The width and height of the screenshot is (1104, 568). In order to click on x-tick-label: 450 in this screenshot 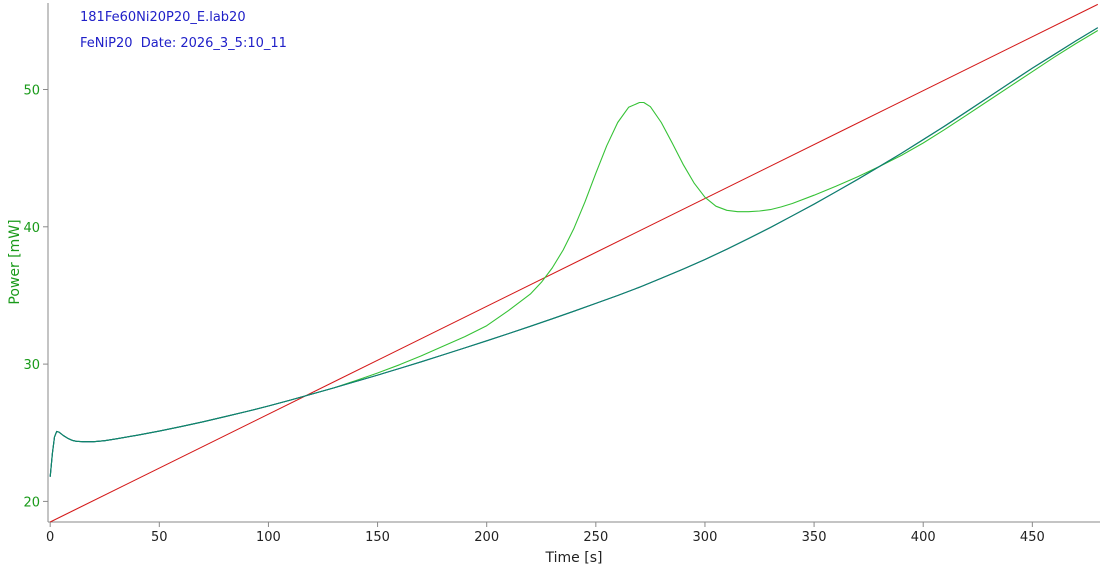, I will do `click(1032, 537)`.